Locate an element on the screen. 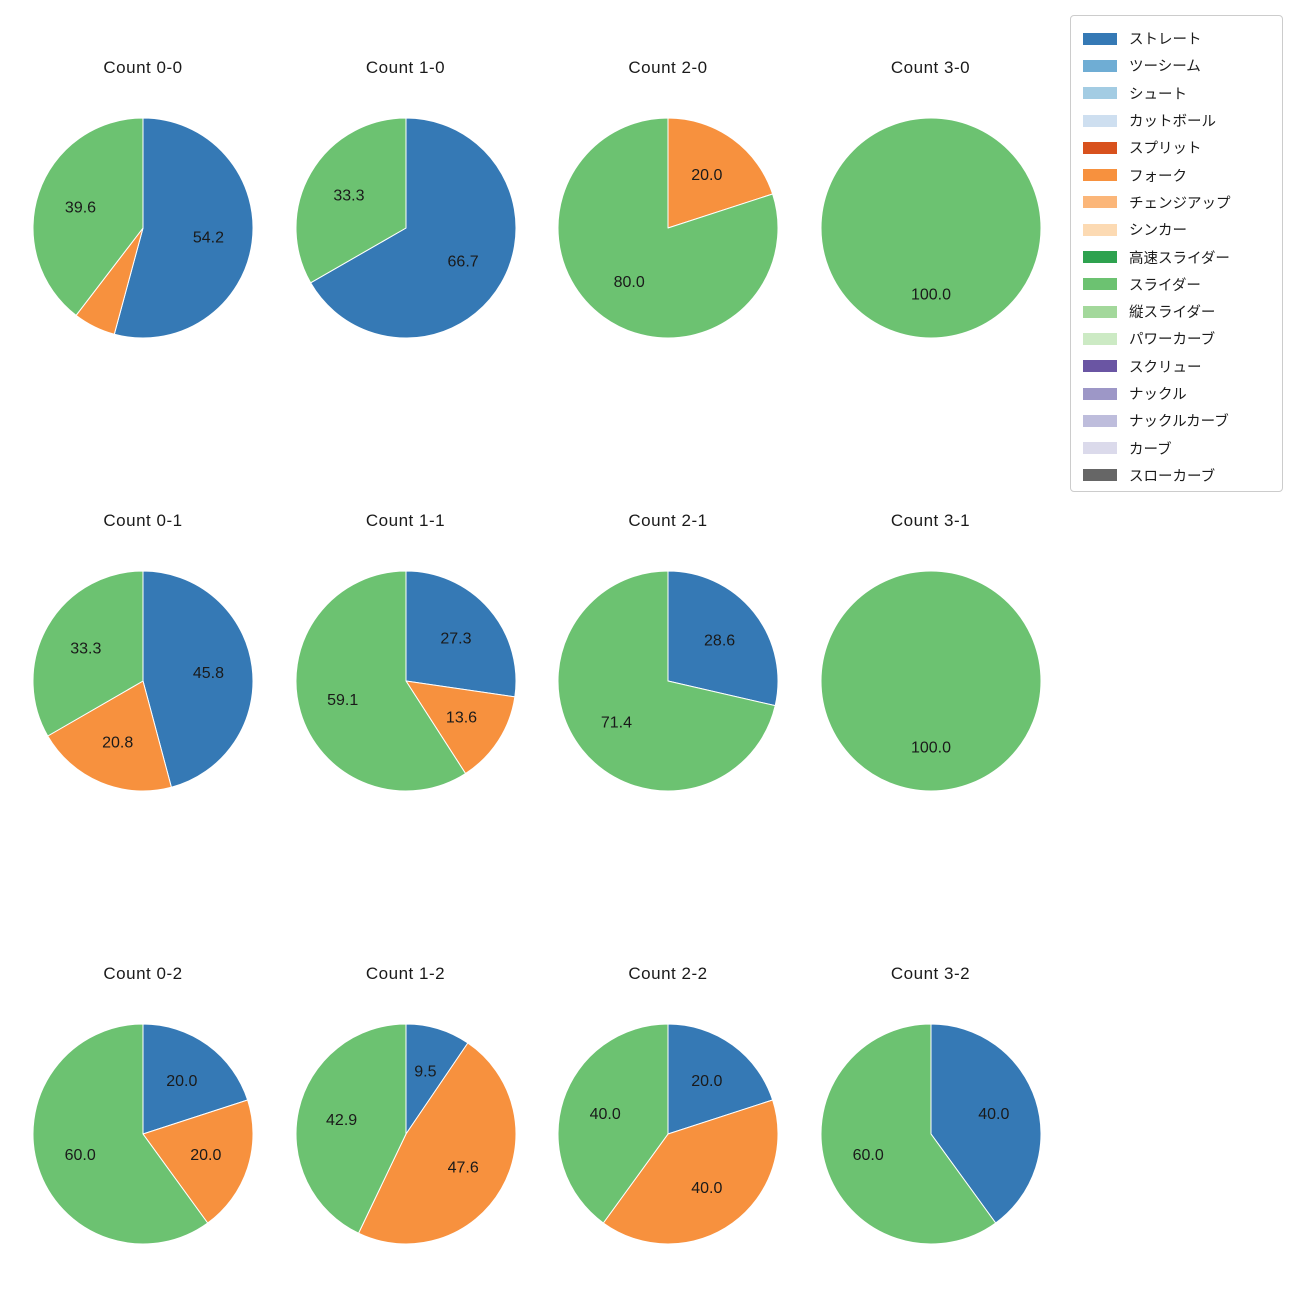  legend-item: カットボール is located at coordinates (1182, 120).